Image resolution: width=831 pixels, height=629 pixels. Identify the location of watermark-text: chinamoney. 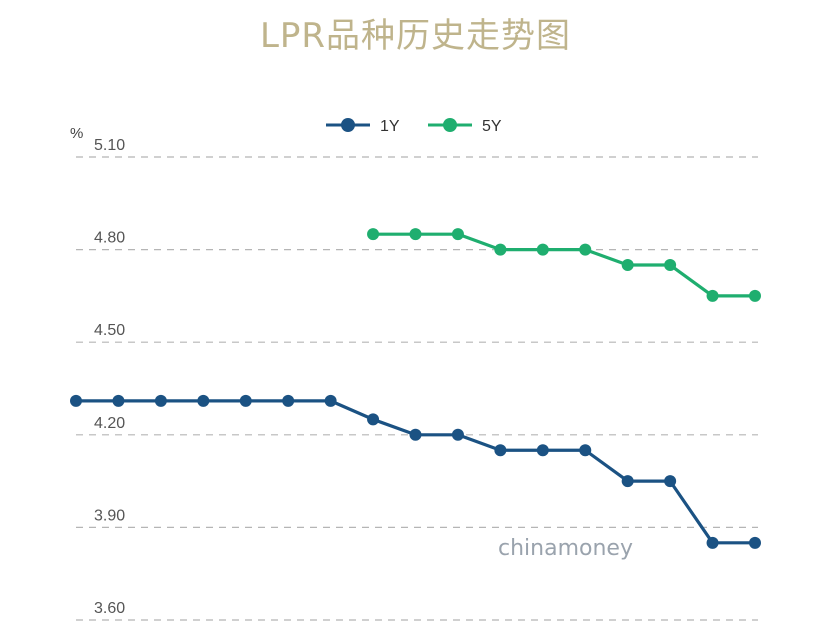
(565, 548).